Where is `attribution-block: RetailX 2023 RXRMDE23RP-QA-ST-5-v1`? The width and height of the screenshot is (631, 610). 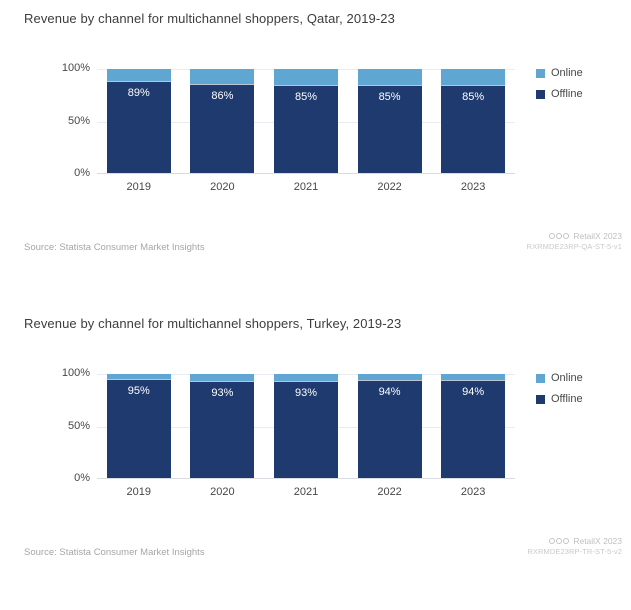
attribution-block: RetailX 2023 RXRMDE23RP-QA-ST-5-v1 is located at coordinates (574, 241).